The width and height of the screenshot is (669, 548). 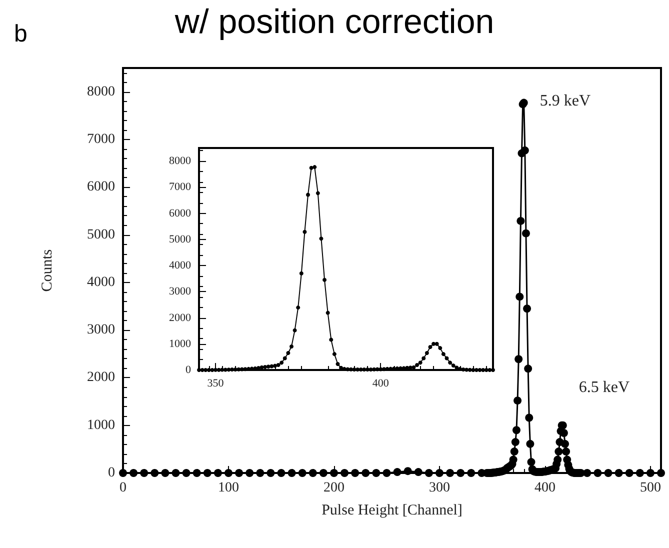 I want to click on text: b, so click(x=21, y=34).